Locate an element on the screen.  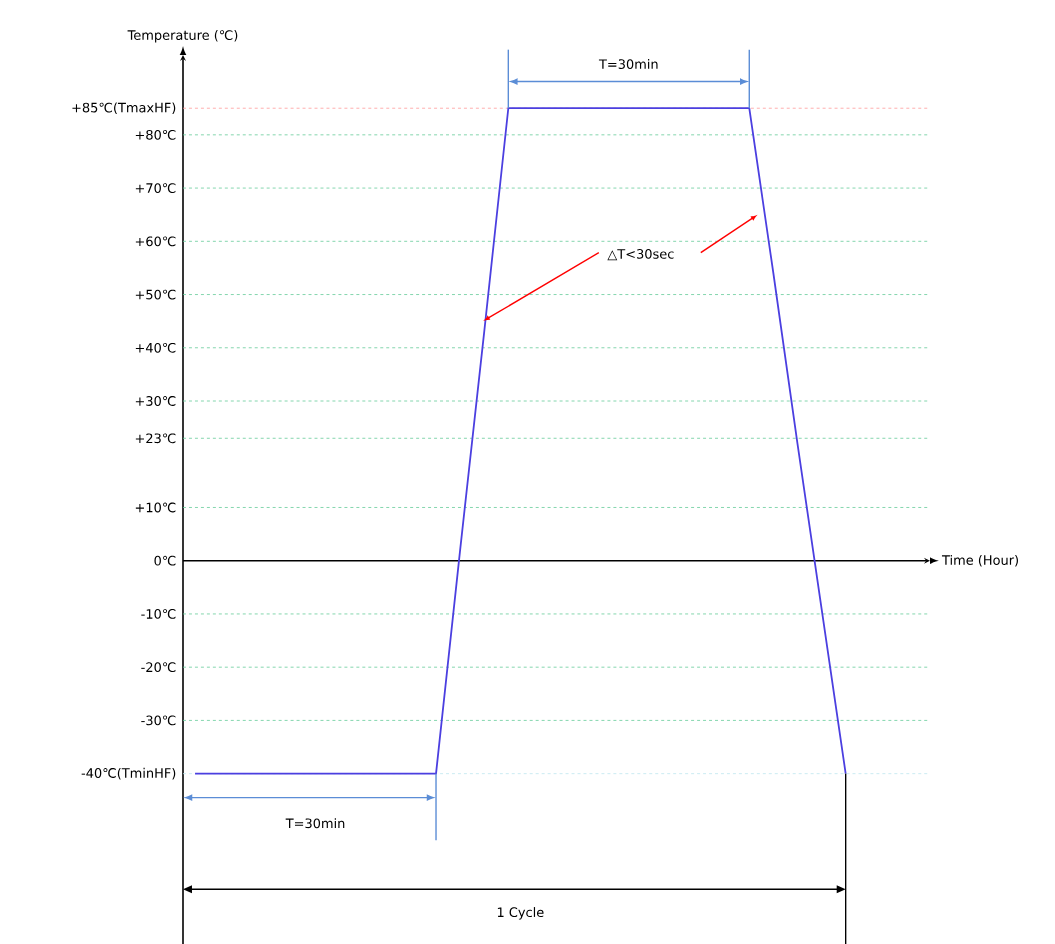
y-tick-label: 0℃ is located at coordinates (165, 560).